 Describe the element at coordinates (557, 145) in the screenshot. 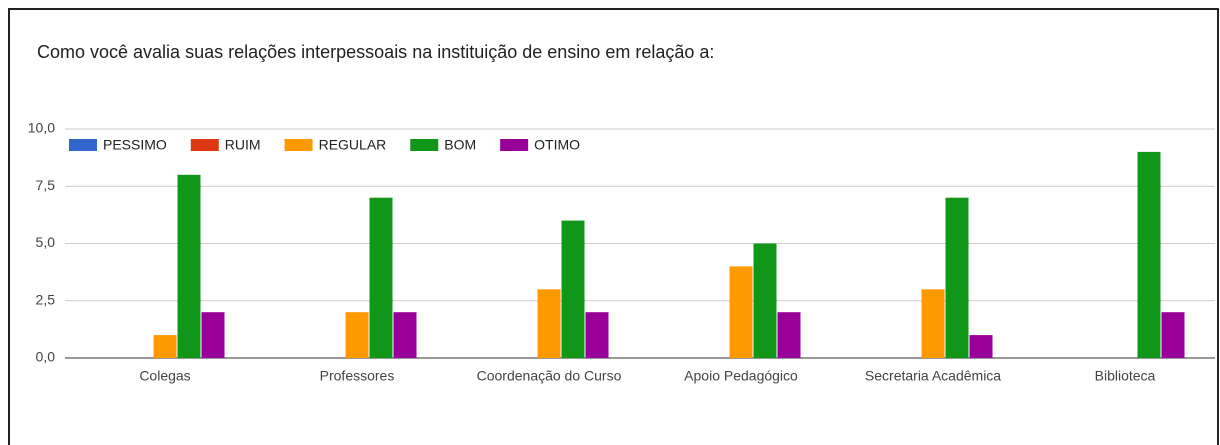

I see `legend-label: OTIMO` at that location.